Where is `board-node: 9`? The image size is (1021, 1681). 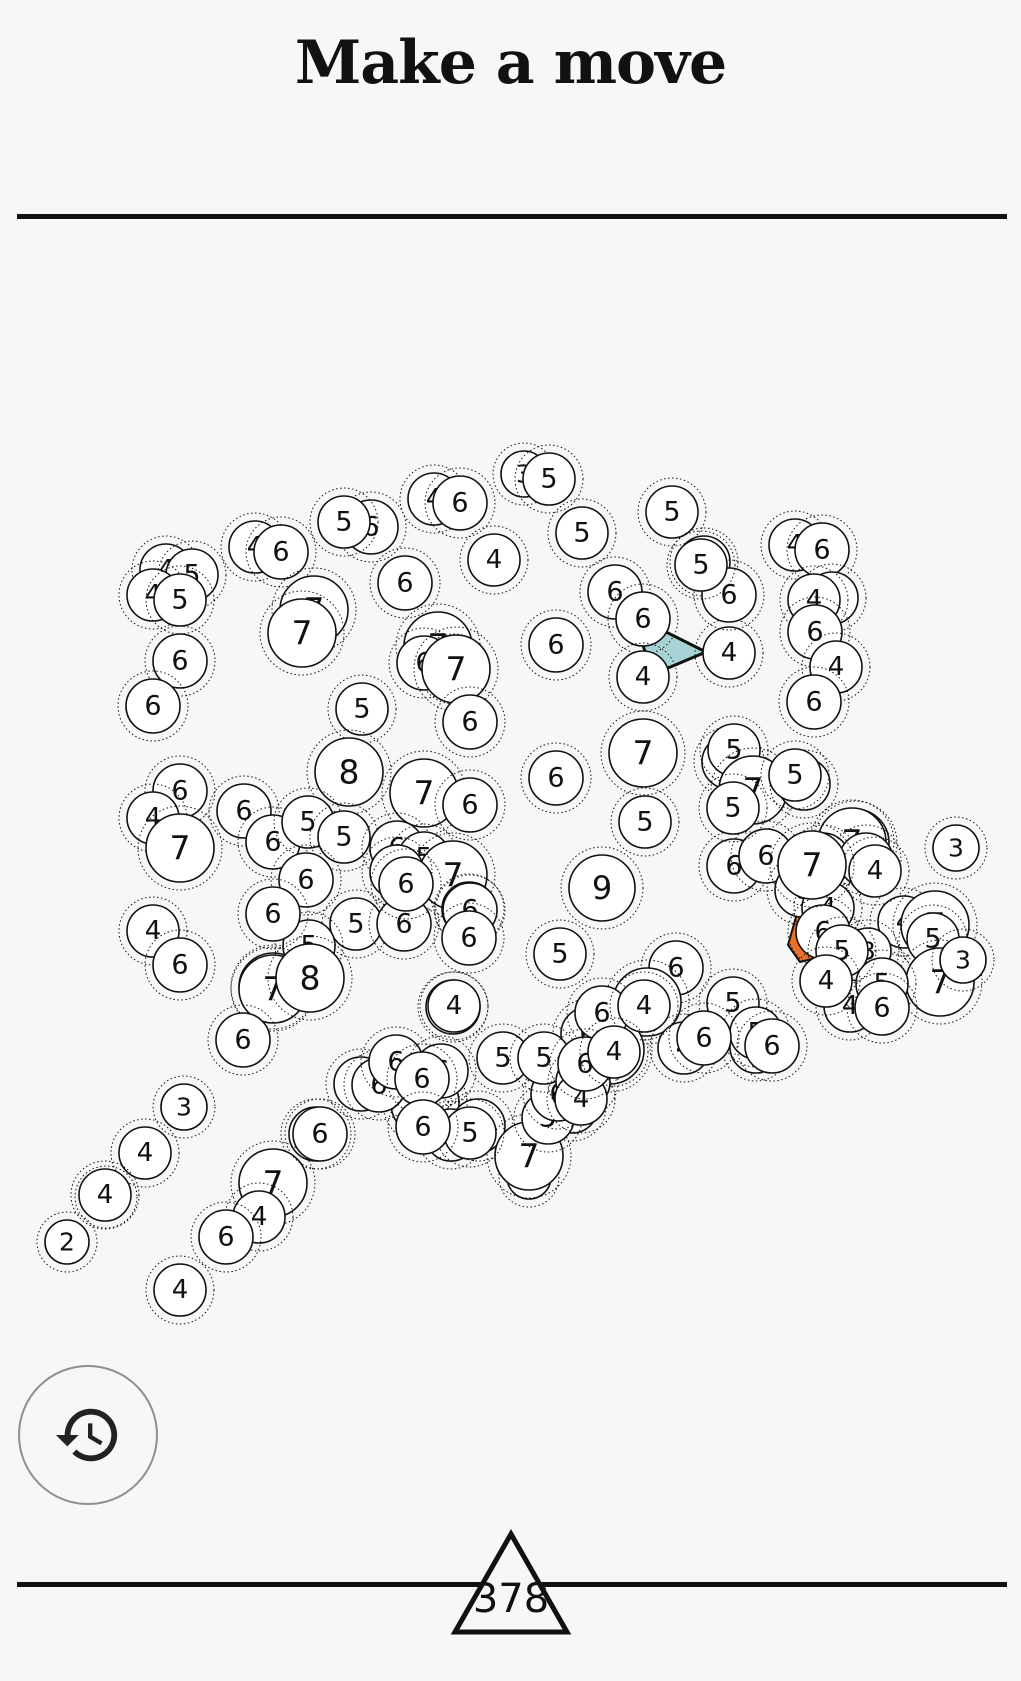
board-node: 9 is located at coordinates (602, 888).